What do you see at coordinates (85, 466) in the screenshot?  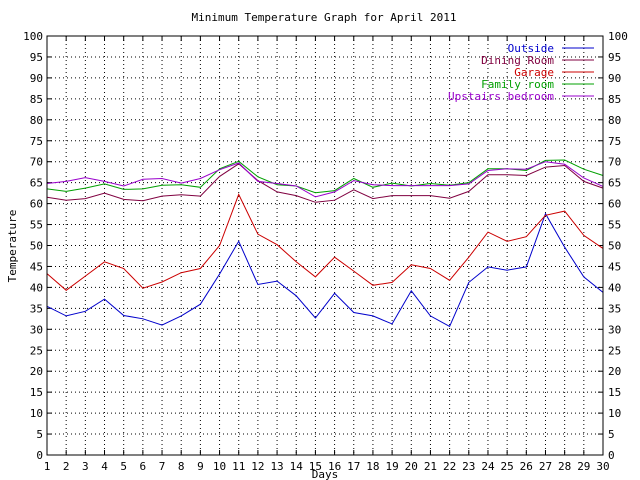 I see `x-tick-label: 3` at bounding box center [85, 466].